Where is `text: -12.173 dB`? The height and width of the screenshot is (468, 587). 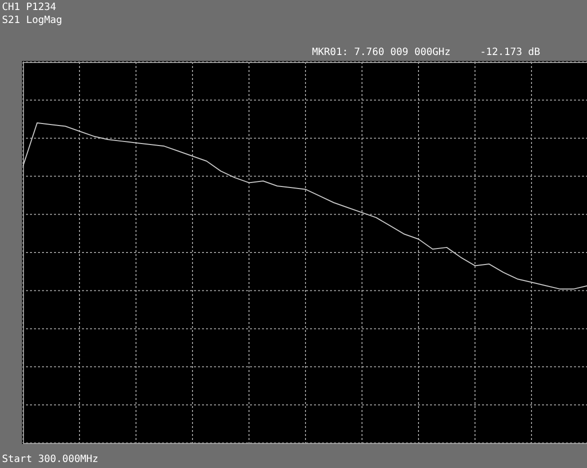
text: -12.173 dB is located at coordinates (510, 52).